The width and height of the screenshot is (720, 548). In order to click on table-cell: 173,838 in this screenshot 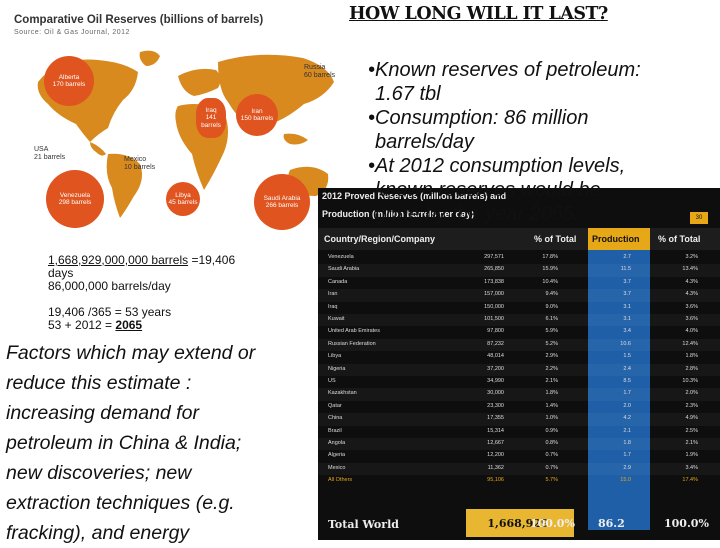, I will do `click(494, 281)`.